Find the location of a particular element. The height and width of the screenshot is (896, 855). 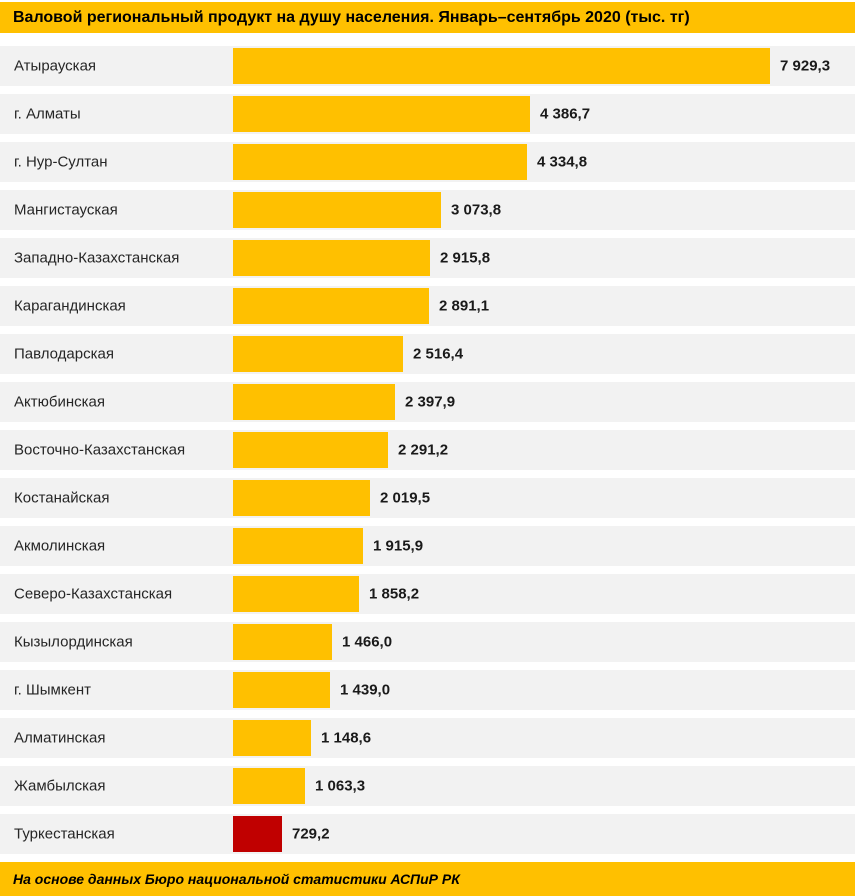

chart-row: г. Алматы 4 386,7 is located at coordinates (427, 114).